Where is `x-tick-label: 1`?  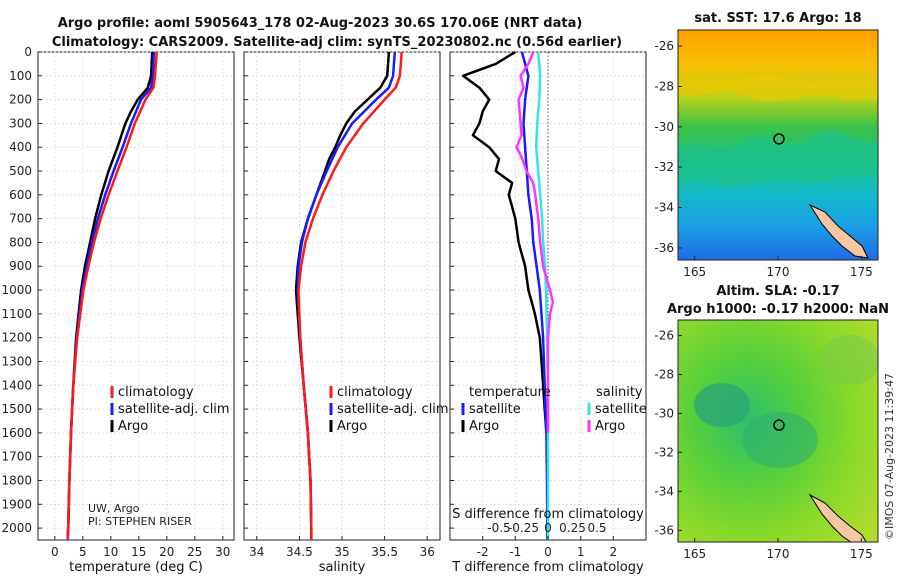
x-tick-label: 1 is located at coordinates (581, 552).